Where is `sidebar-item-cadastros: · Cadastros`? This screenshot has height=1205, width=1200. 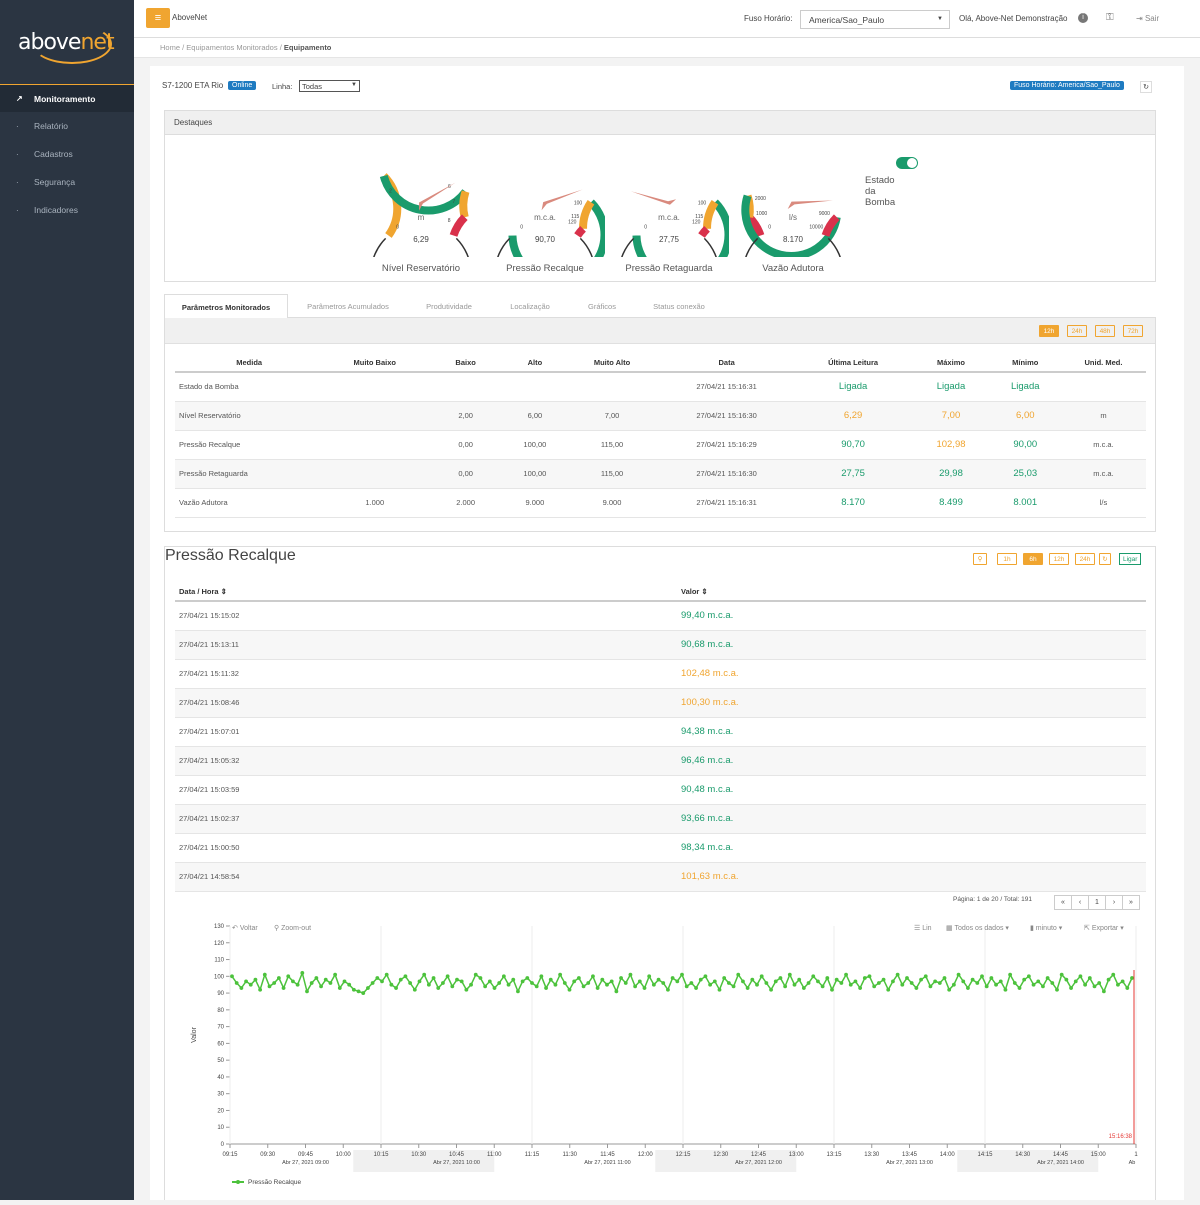
sidebar-item-cadastros: · Cadastros is located at coordinates (67, 154).